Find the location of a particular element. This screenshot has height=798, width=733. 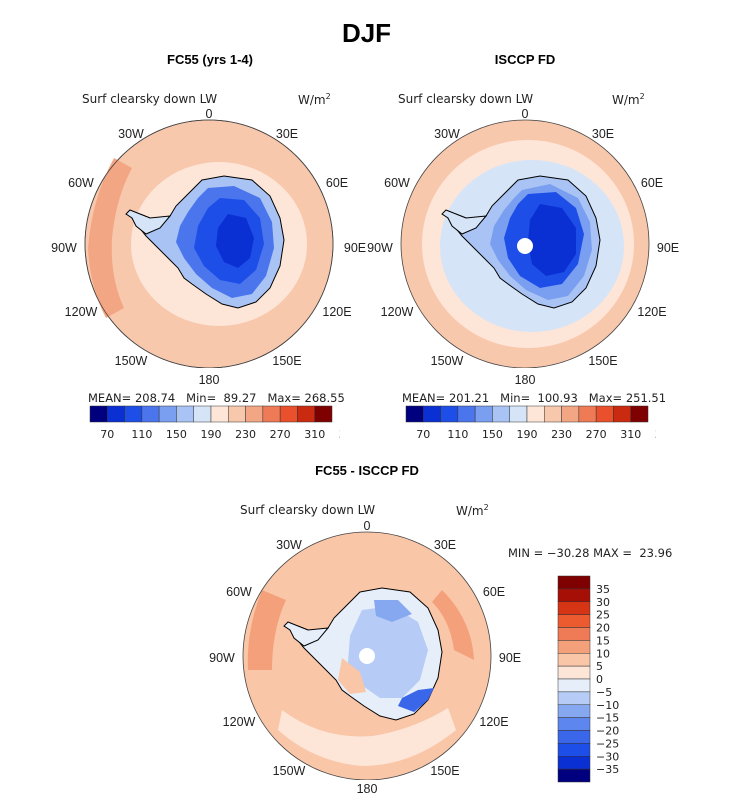

polar-map-fc55 is located at coordinates (209, 243).